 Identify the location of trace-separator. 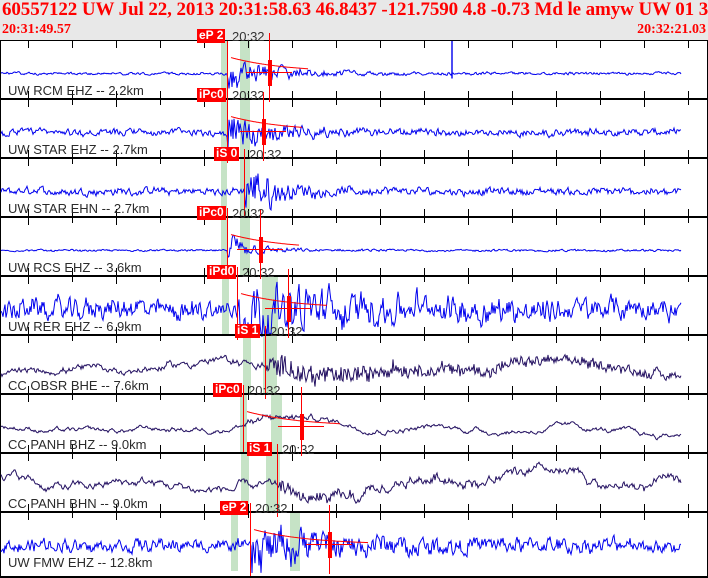
(354, 276).